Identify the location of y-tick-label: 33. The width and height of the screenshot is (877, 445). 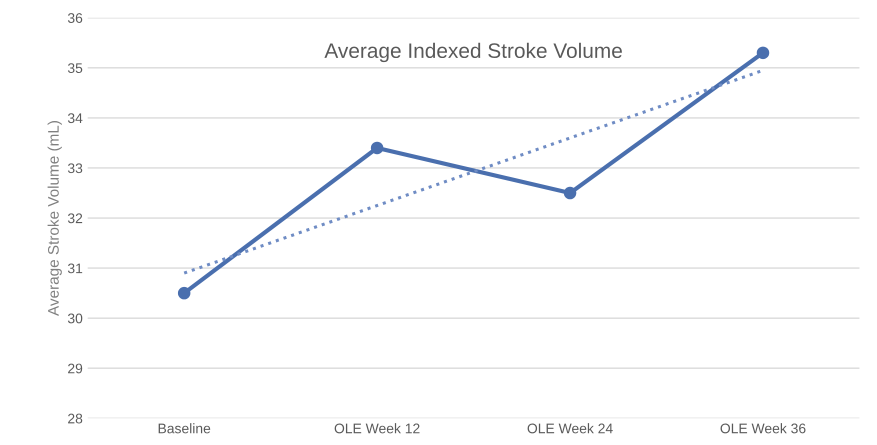
(75, 168).